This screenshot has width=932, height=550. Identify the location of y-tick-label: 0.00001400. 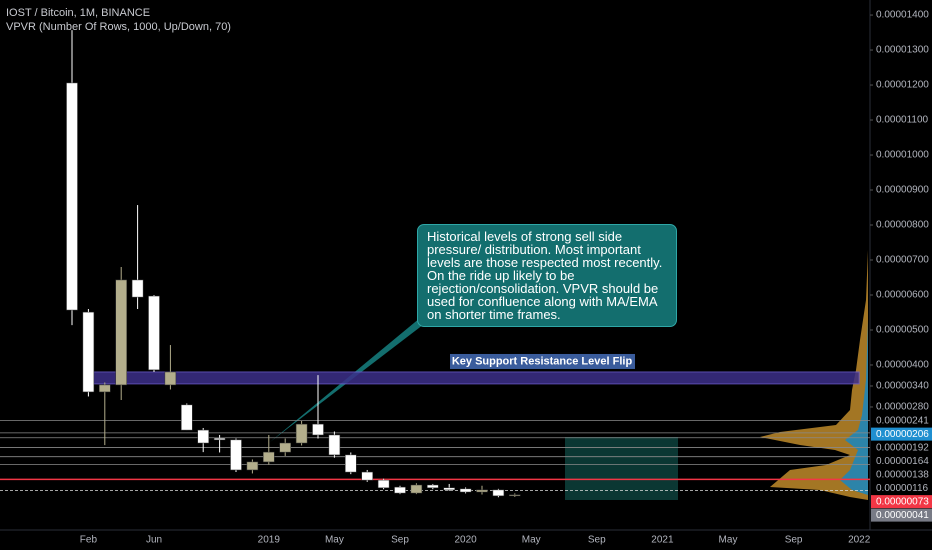
(902, 15).